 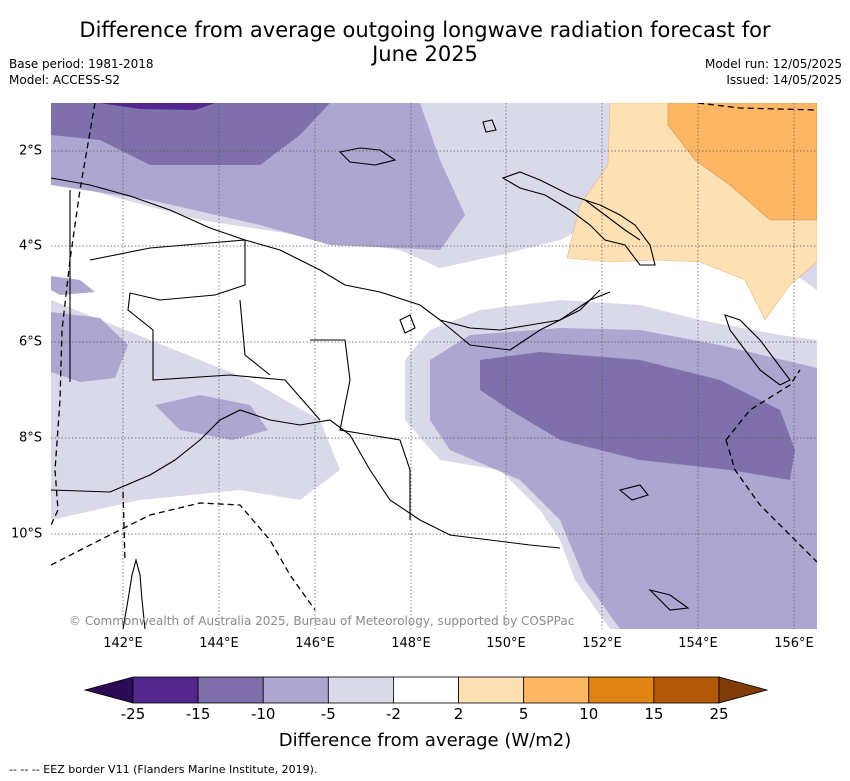 What do you see at coordinates (315, 643) in the screenshot?
I see `x-tick-label: 146°E` at bounding box center [315, 643].